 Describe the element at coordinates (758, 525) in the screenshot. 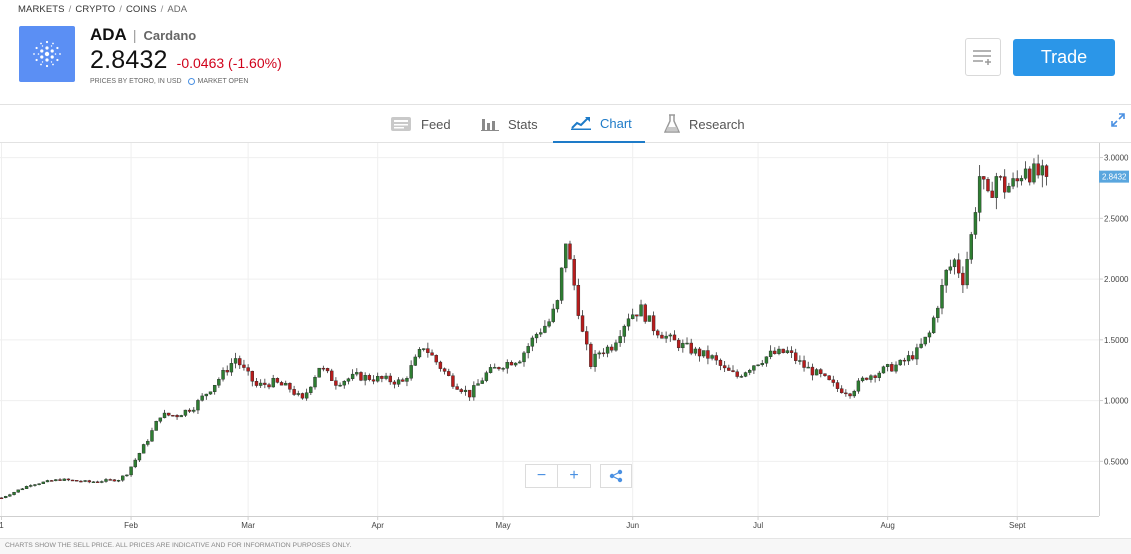

I see `x-tick-label: Jul` at that location.